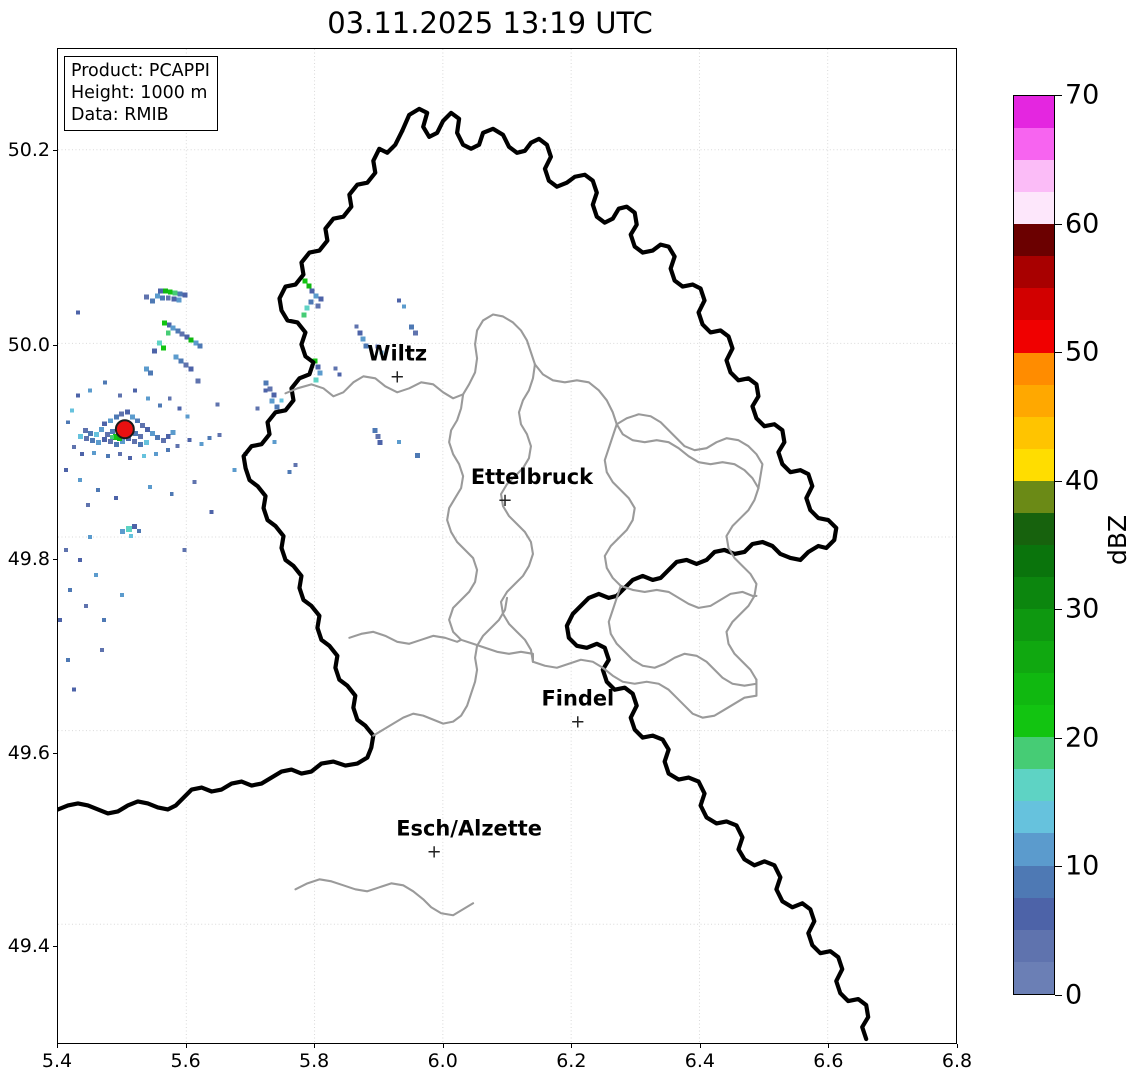  What do you see at coordinates (57, 1061) in the screenshot?
I see `x-tick-label-0: 5.4` at bounding box center [57, 1061].